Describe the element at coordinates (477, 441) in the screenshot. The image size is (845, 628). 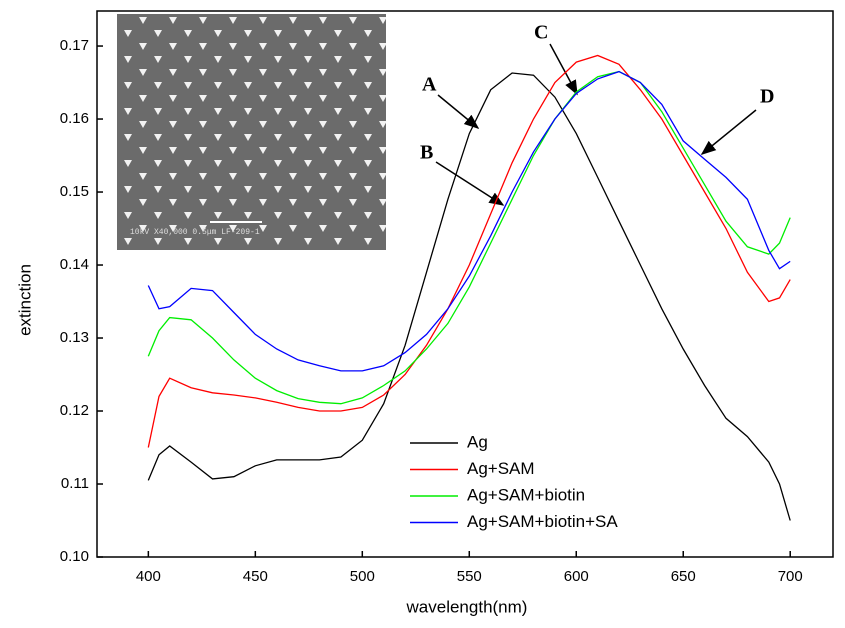
I see `legend-label: Ag` at that location.